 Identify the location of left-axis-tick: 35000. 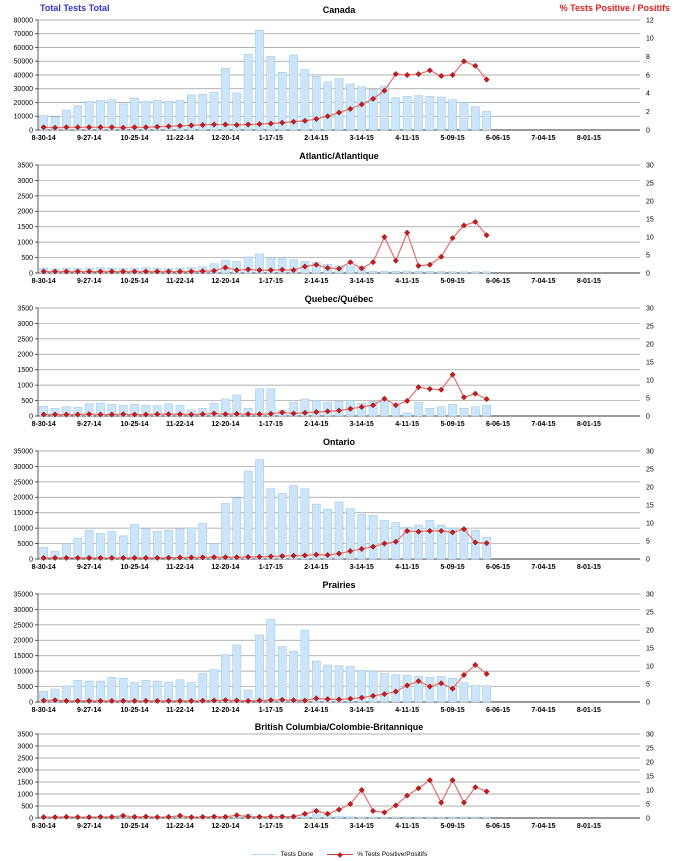
(24, 594).